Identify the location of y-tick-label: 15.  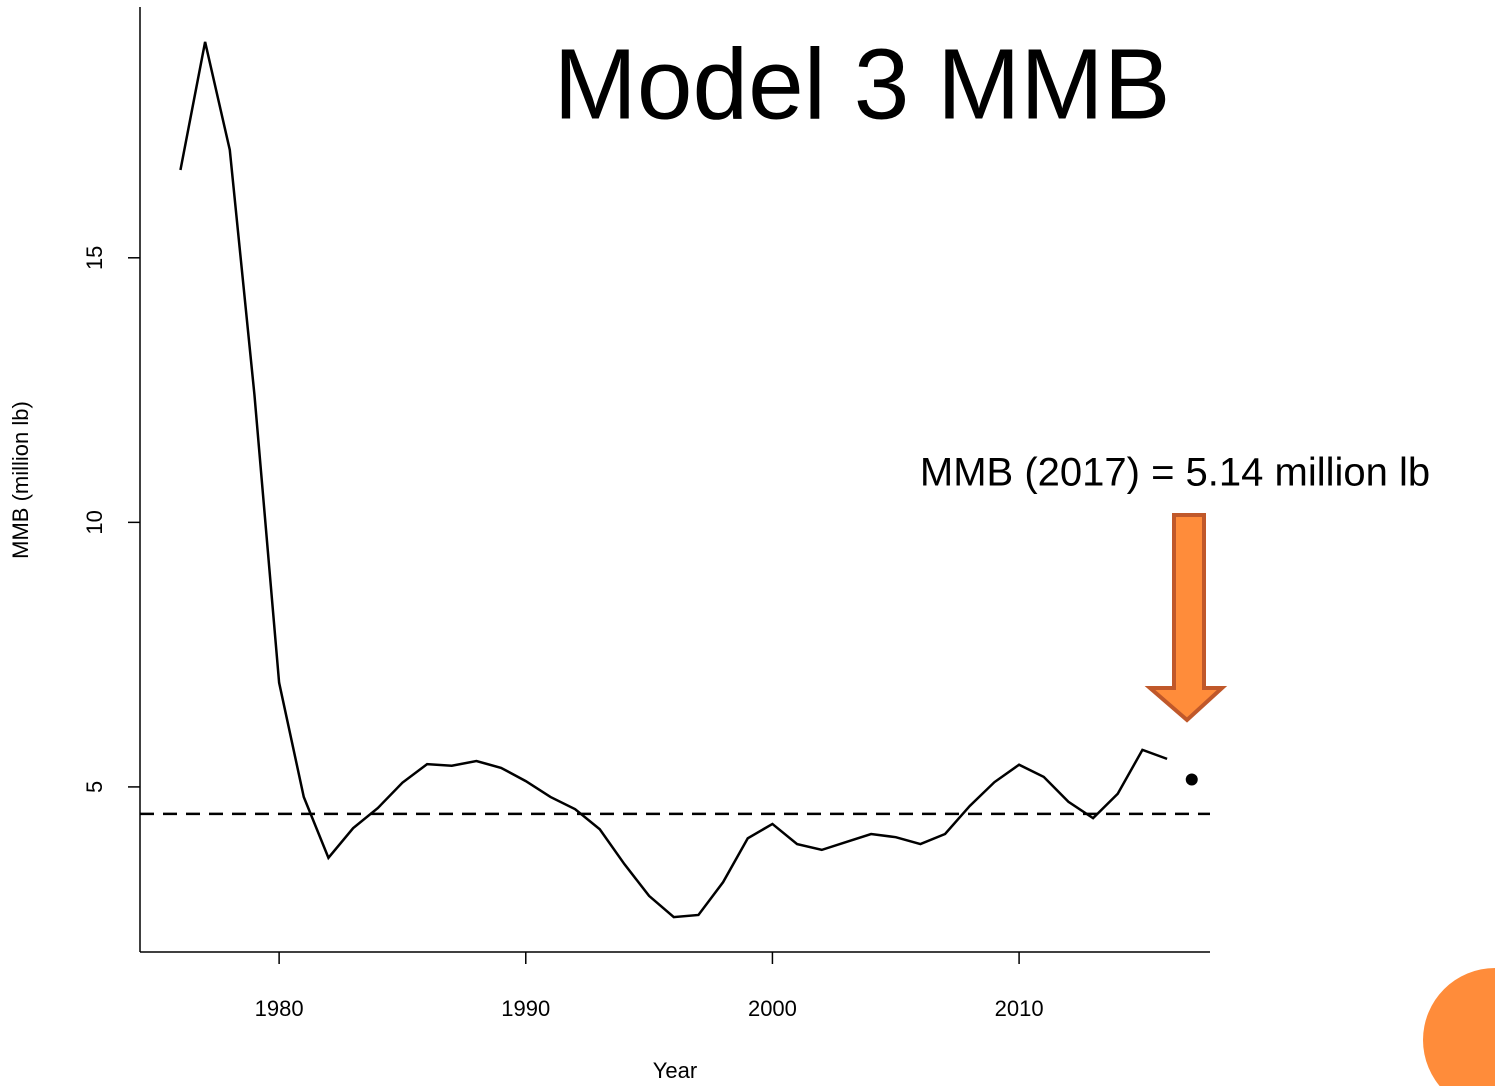
(94, 258).